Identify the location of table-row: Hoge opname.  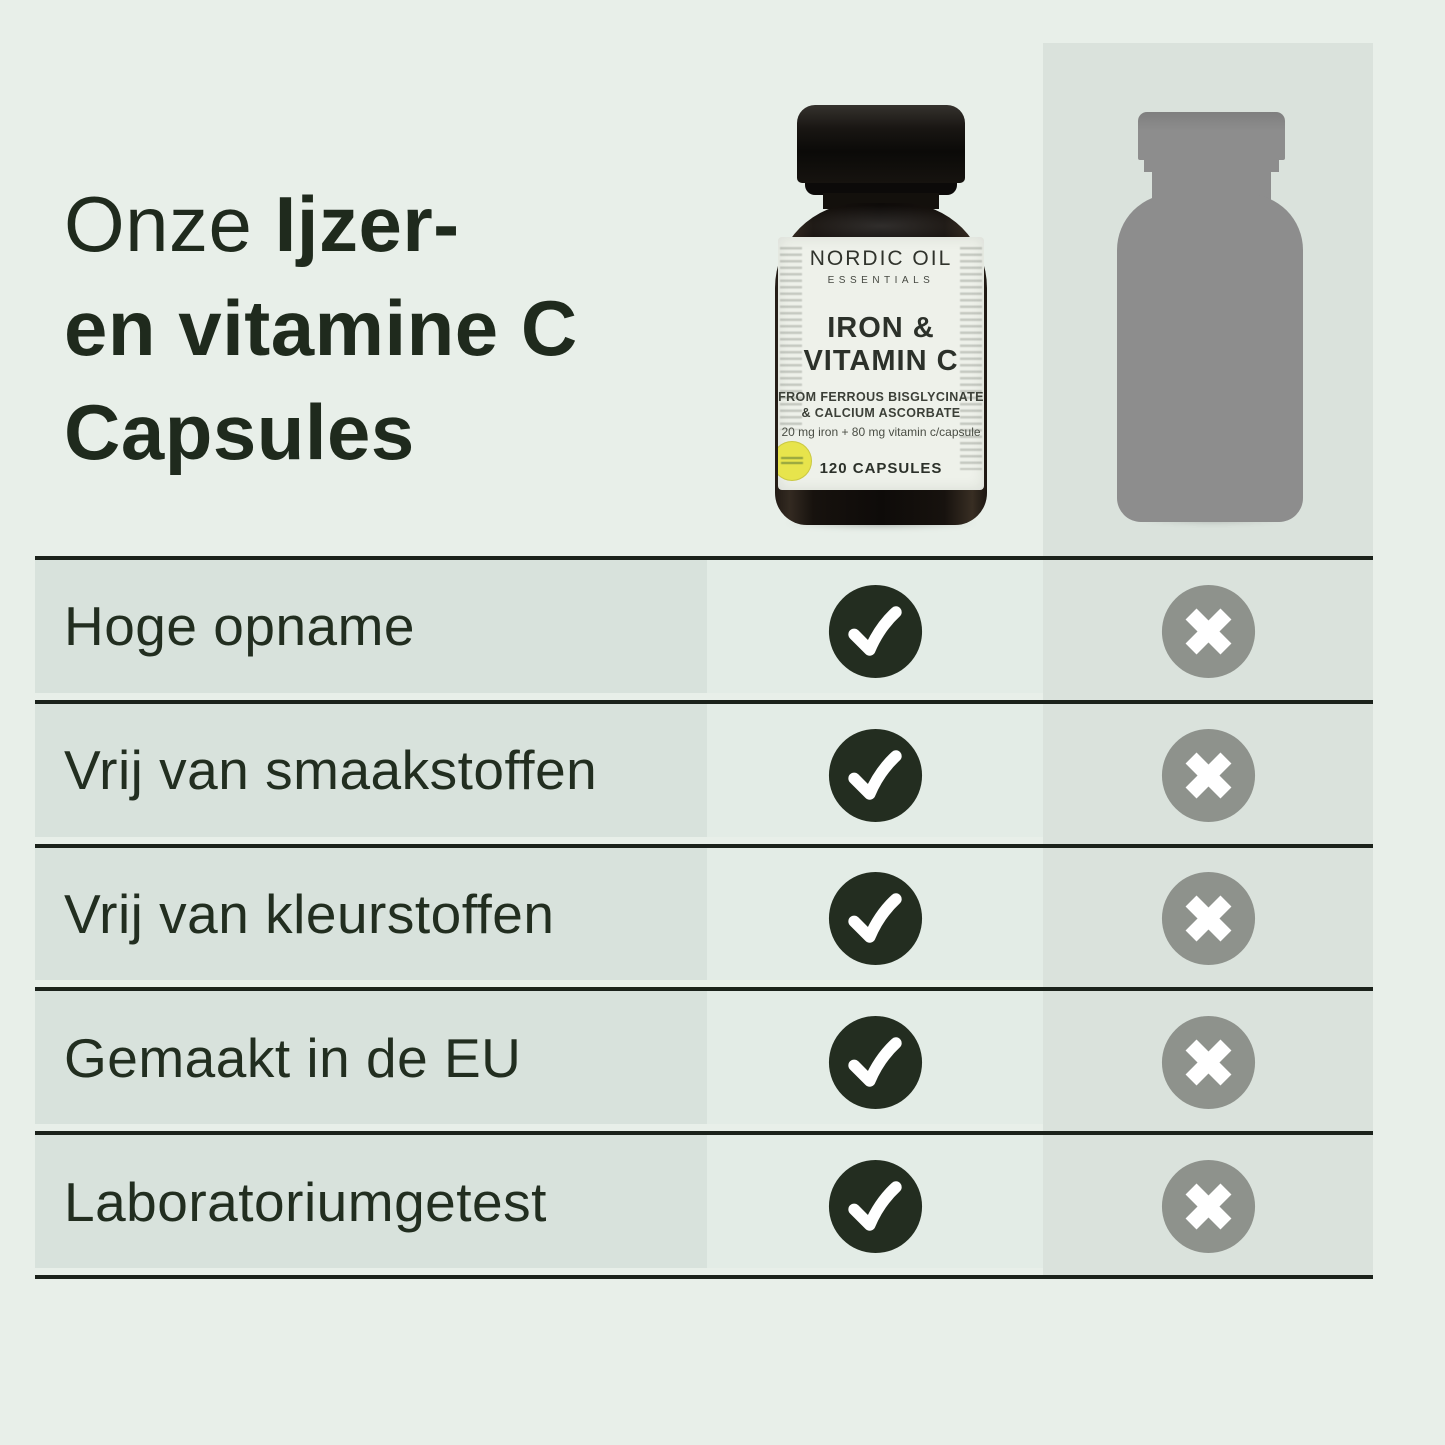
(704, 628).